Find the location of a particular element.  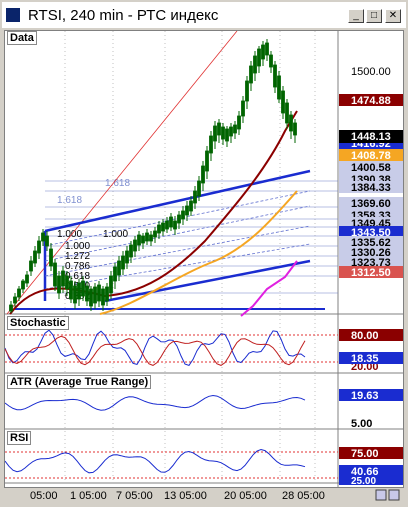

stoch-upper-label: 80.00 is located at coordinates (365, 336).